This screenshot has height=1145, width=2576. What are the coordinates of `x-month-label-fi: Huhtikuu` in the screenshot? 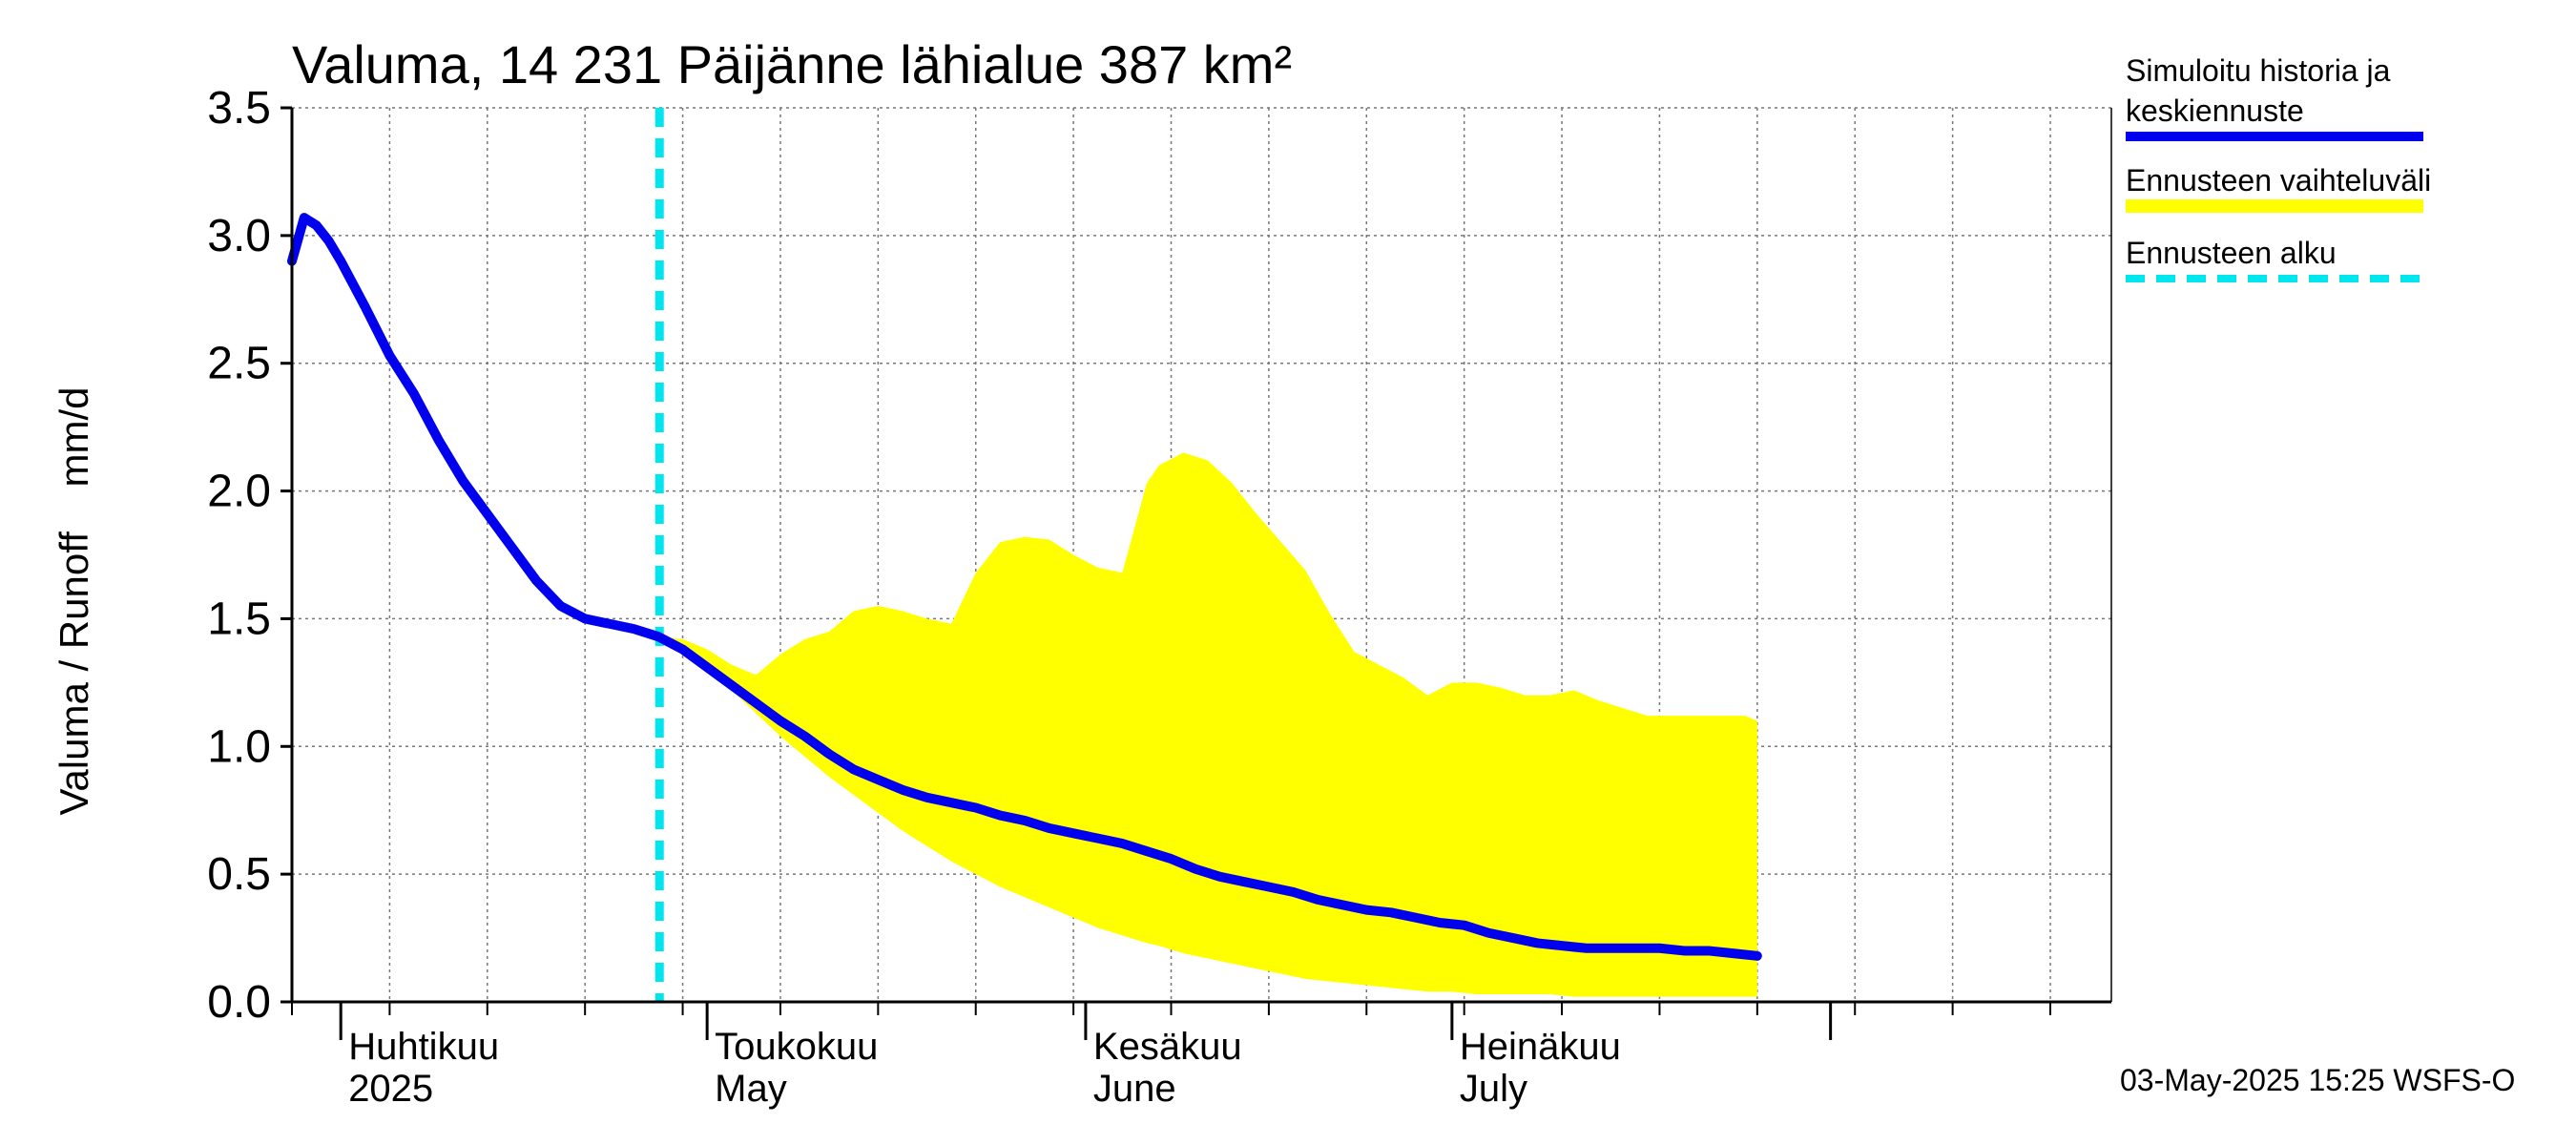 It's located at (423, 1047).